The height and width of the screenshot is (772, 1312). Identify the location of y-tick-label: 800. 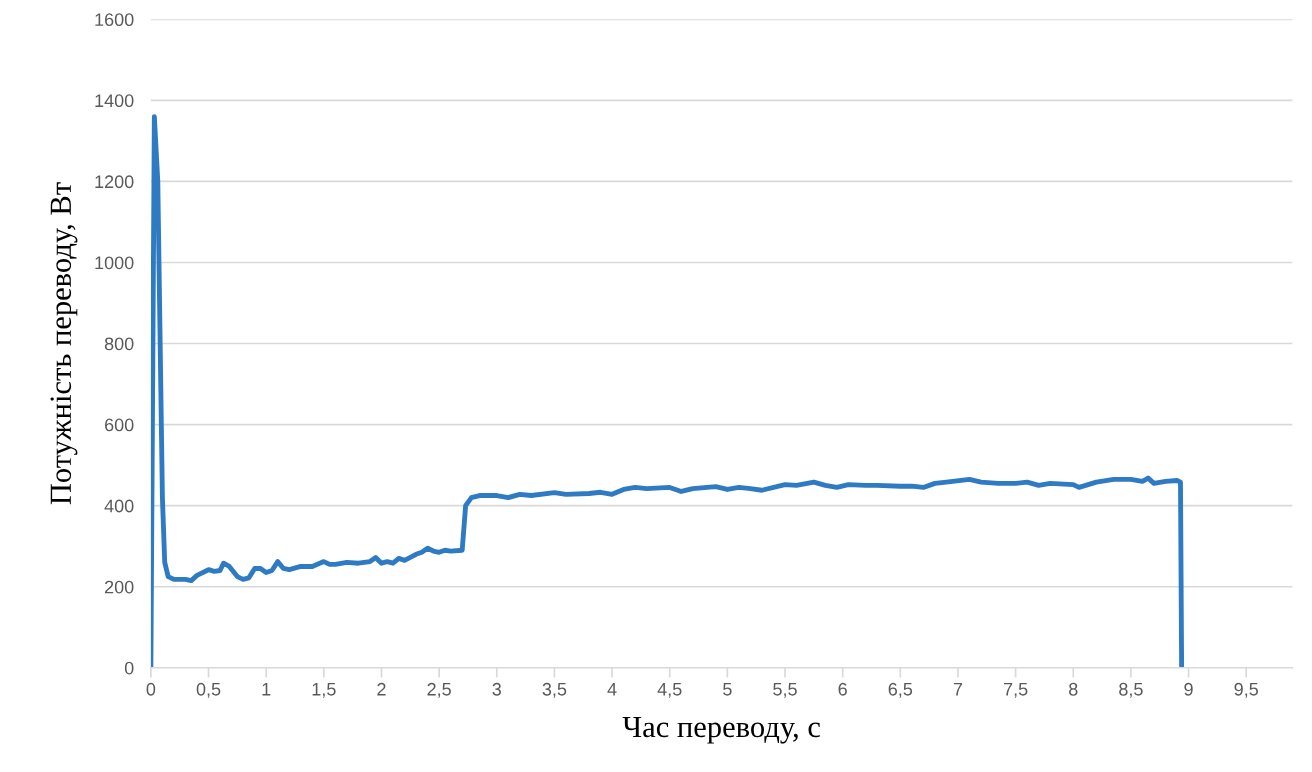
(119, 344).